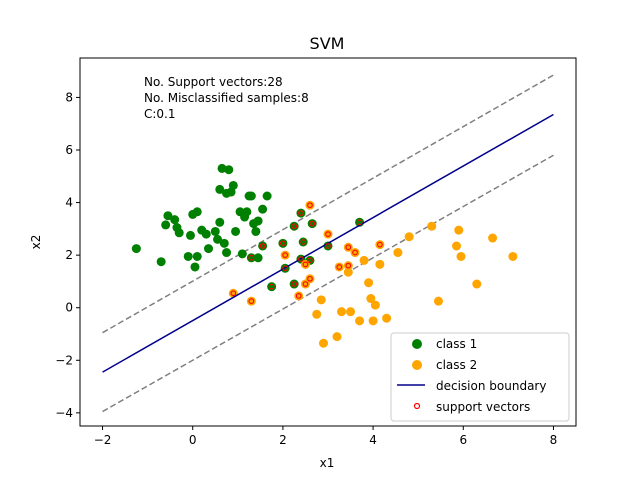  I want to click on legend-label-class-2: class 2, so click(456, 365).